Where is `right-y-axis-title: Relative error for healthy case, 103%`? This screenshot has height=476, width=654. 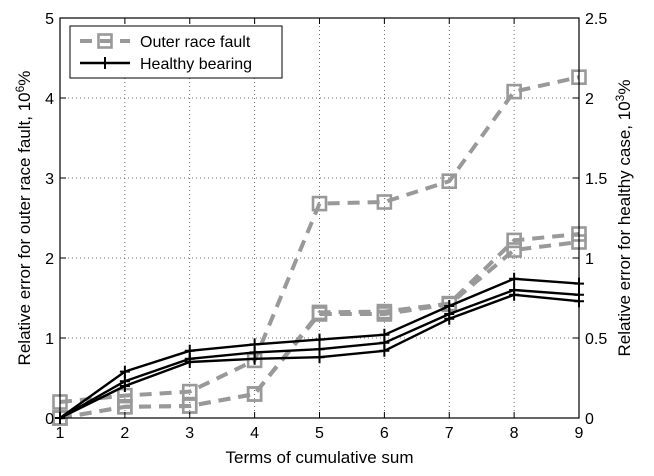
right-y-axis-title: Relative error for healthy case, 103% is located at coordinates (623, 218).